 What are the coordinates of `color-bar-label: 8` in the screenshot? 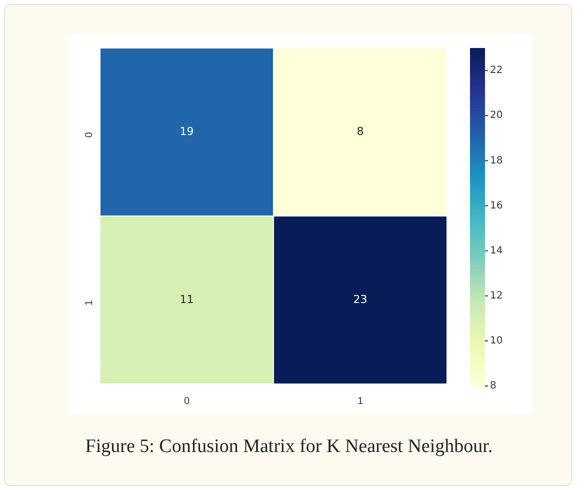 It's located at (493, 386).